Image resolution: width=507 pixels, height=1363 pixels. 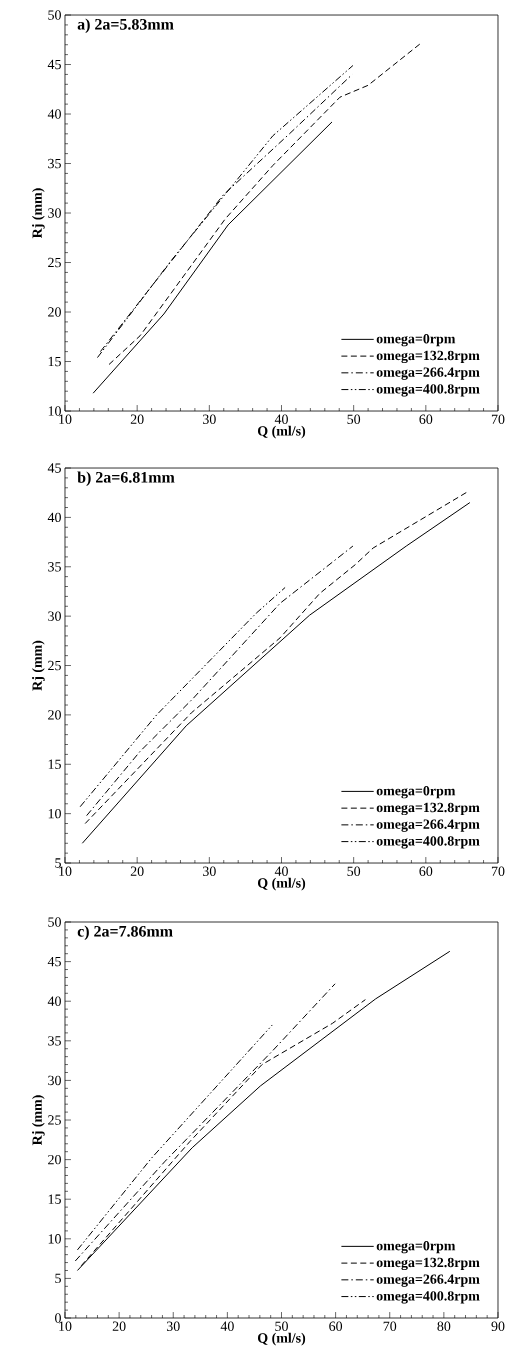 What do you see at coordinates (444, 1326) in the screenshot?
I see `x-tick-label: 80` at bounding box center [444, 1326].